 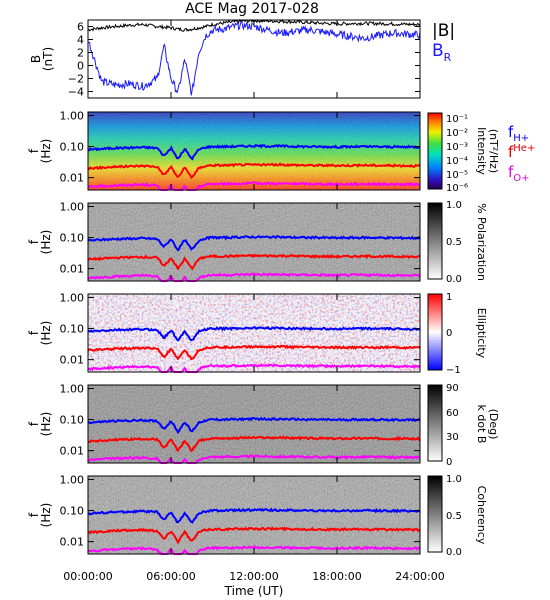 I want to click on legend-fh: fH+, so click(x=518, y=133).